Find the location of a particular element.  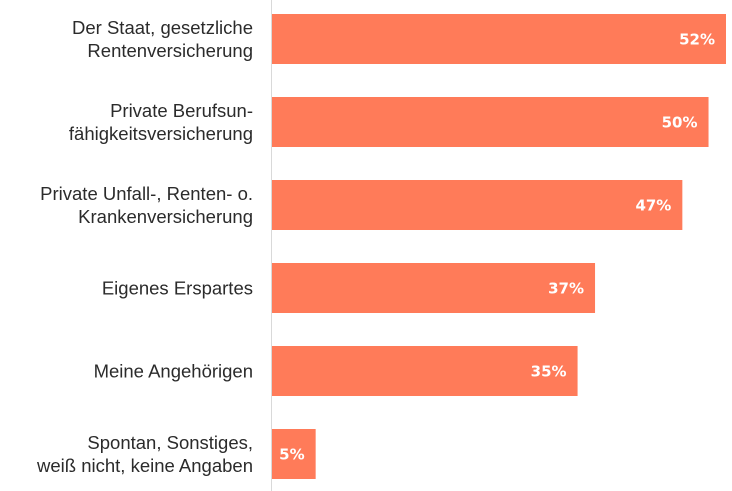

data-label: 52% is located at coordinates (697, 40).